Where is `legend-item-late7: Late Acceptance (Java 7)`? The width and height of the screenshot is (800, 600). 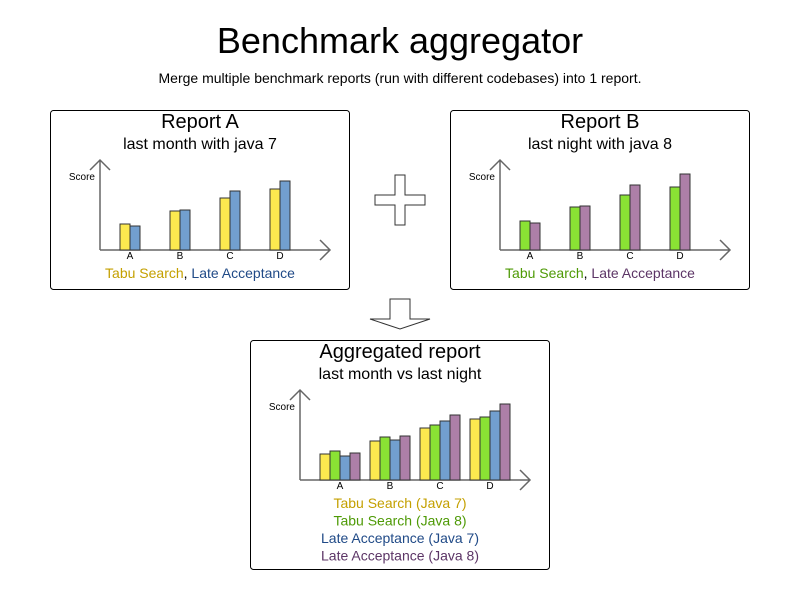 legend-item-late7: Late Acceptance (Java 7) is located at coordinates (400, 538).